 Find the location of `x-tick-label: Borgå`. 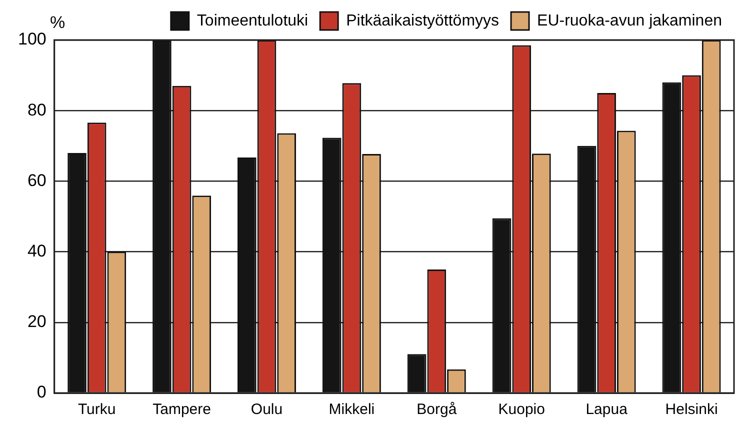

x-tick-label: Borgå is located at coordinates (437, 409).